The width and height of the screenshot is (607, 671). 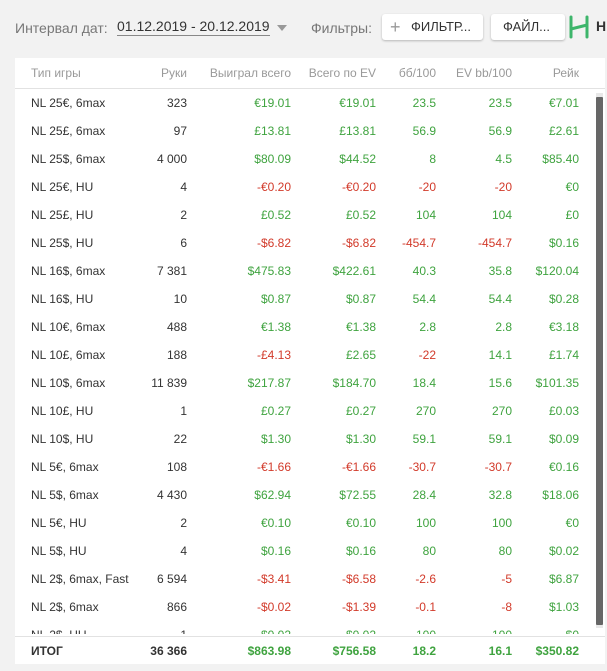 I want to click on col-header-ev-total: Всего по EV, so click(x=342, y=73).